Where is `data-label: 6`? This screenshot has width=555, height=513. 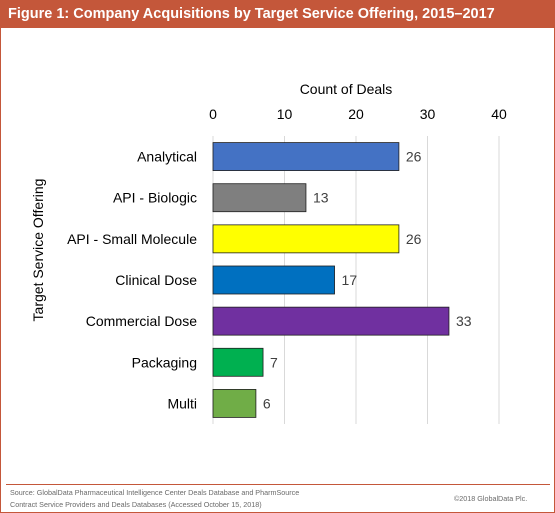 data-label: 6 is located at coordinates (267, 403).